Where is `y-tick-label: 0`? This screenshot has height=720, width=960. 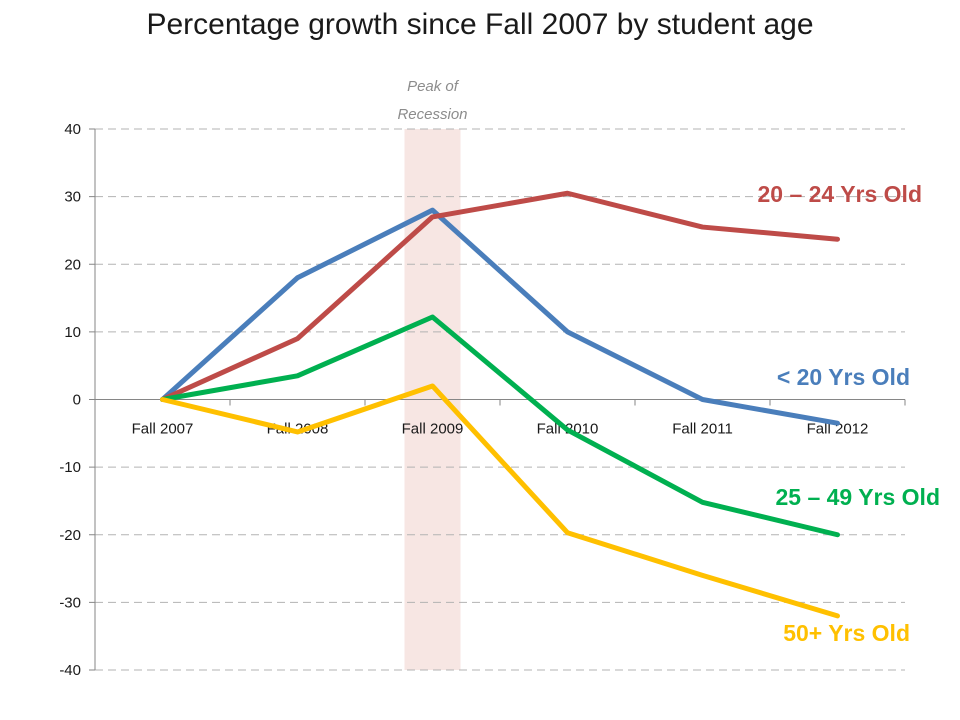 y-tick-label: 0 is located at coordinates (77, 400).